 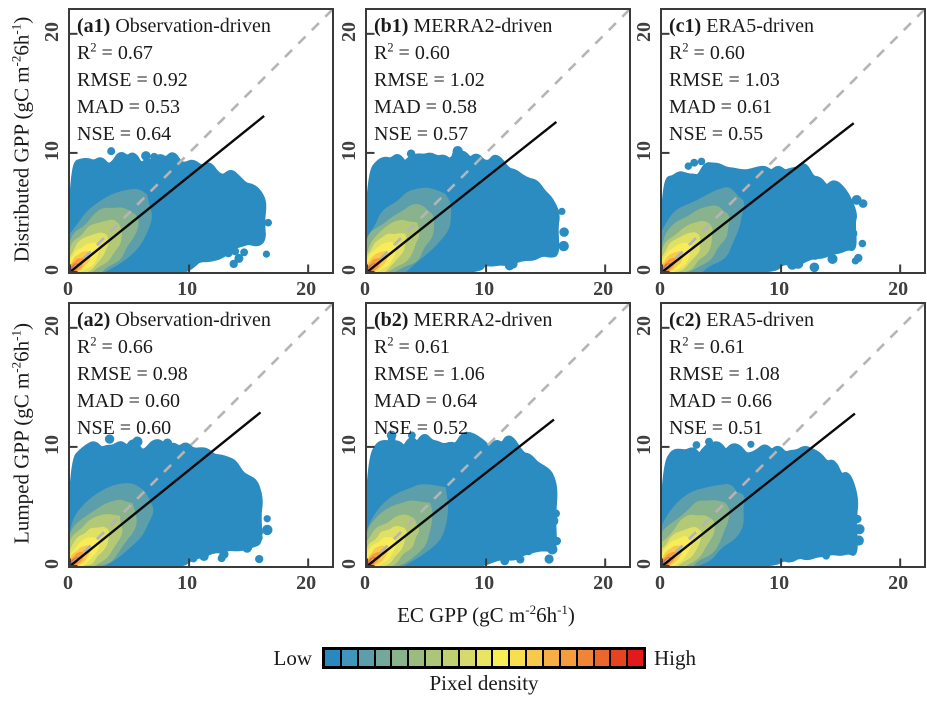 What do you see at coordinates (484, 683) in the screenshot?
I see `colorbar-title: Pixel density` at bounding box center [484, 683].